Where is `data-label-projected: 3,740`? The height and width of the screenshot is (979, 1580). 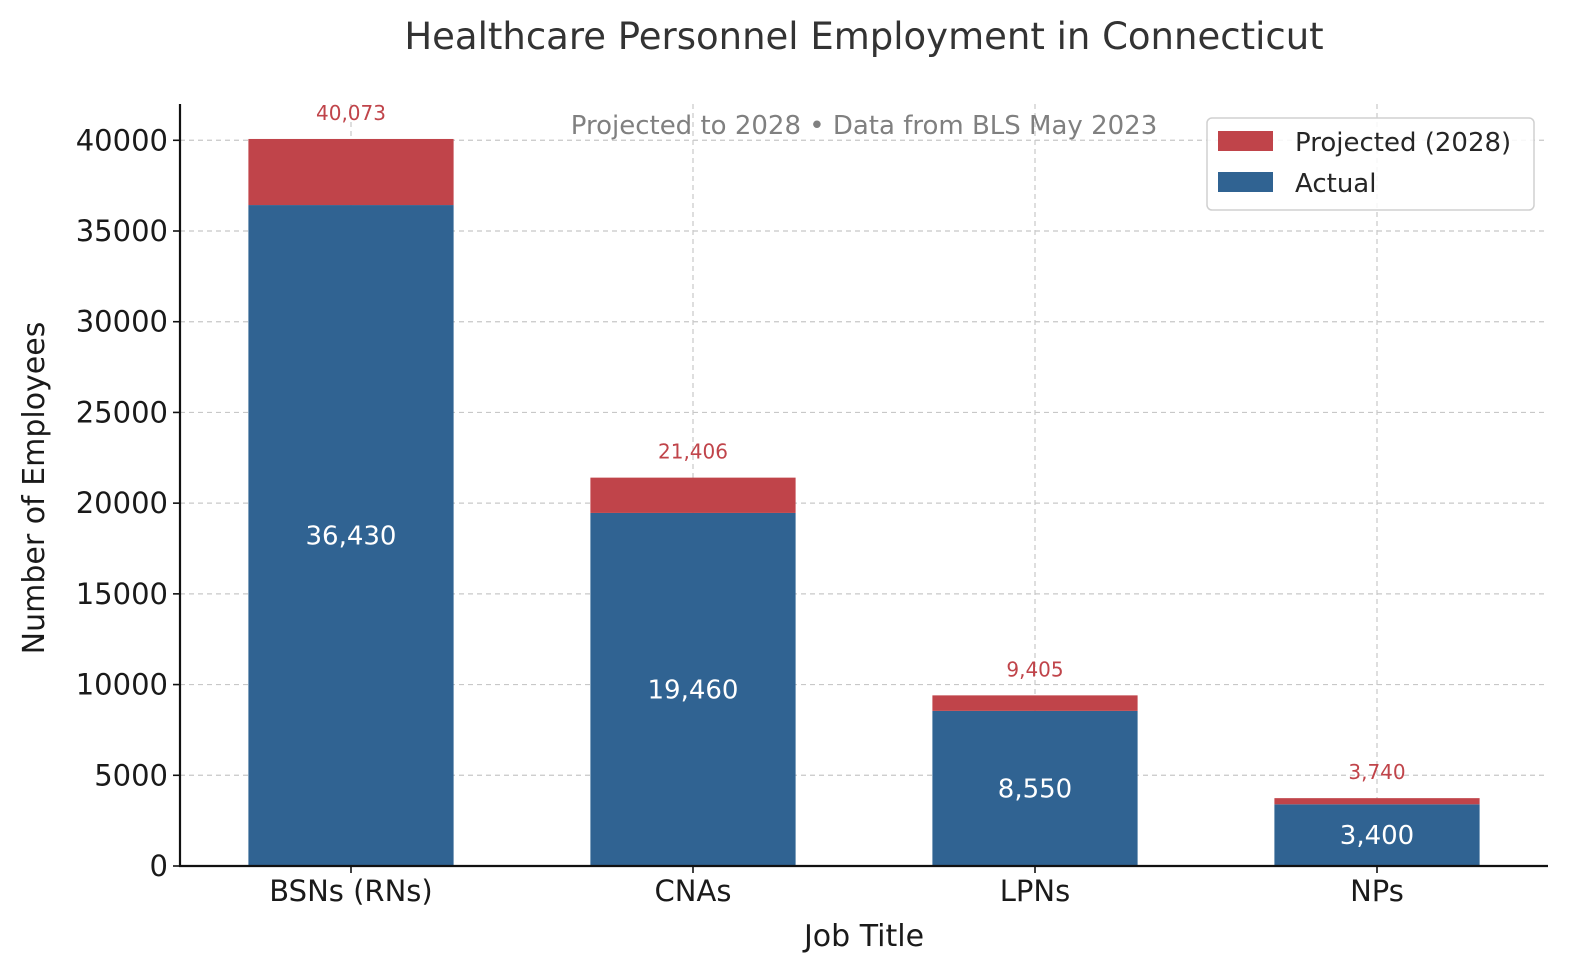 data-label-projected: 3,740 is located at coordinates (1376, 772).